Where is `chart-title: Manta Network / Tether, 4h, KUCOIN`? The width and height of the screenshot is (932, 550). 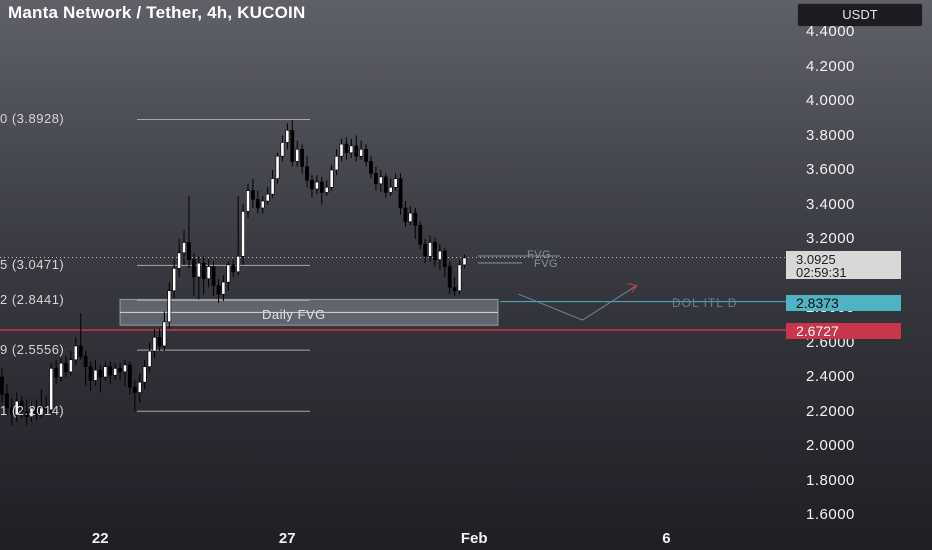 chart-title: Manta Network / Tether, 4h, KUCOIN is located at coordinates (157, 12).